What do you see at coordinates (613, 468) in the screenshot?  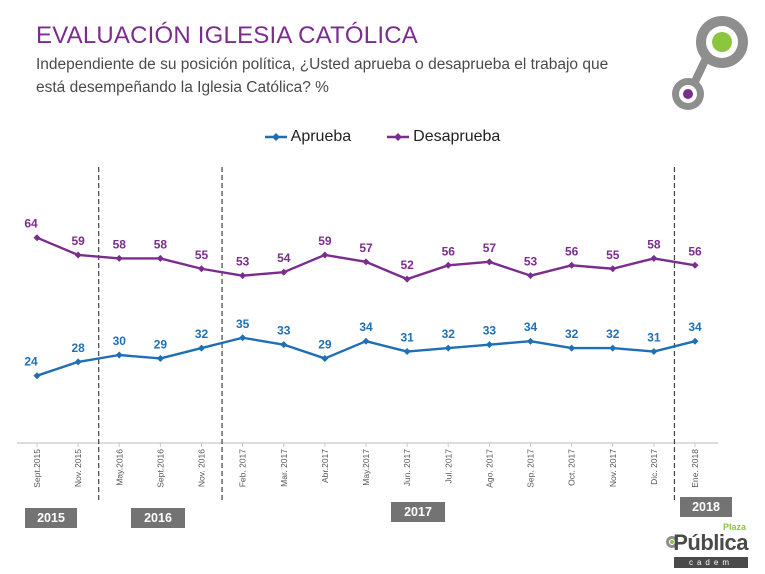 I see `x-tick-label: Nov. 2017` at bounding box center [613, 468].